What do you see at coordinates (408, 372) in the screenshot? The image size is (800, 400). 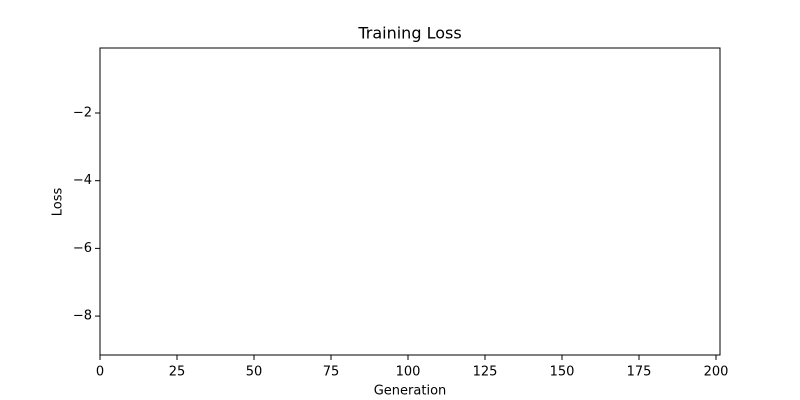 I see `x-tick-label: 100` at bounding box center [408, 372].